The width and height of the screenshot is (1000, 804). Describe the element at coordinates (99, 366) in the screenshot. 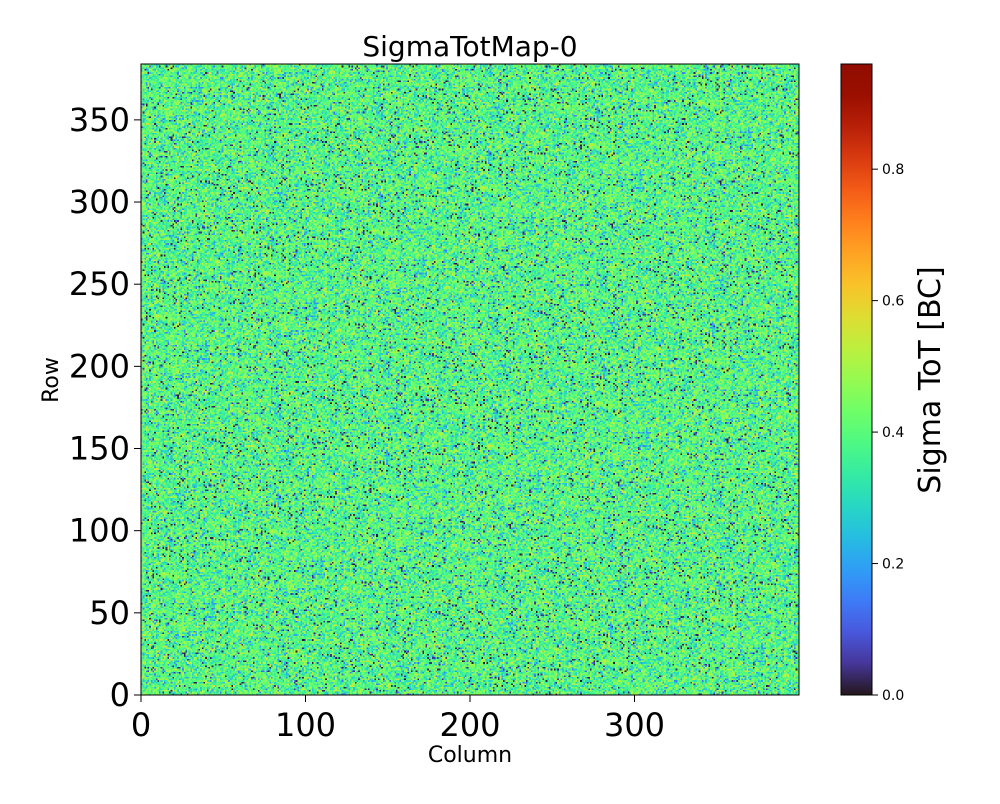

I see `y-tick-label: 200` at that location.